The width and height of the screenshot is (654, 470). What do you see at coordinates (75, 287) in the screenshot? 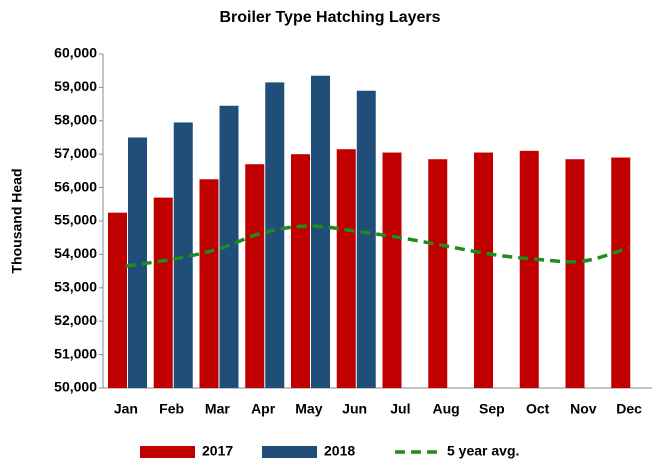
I see `y-tick-label: 53,000` at bounding box center [75, 287].